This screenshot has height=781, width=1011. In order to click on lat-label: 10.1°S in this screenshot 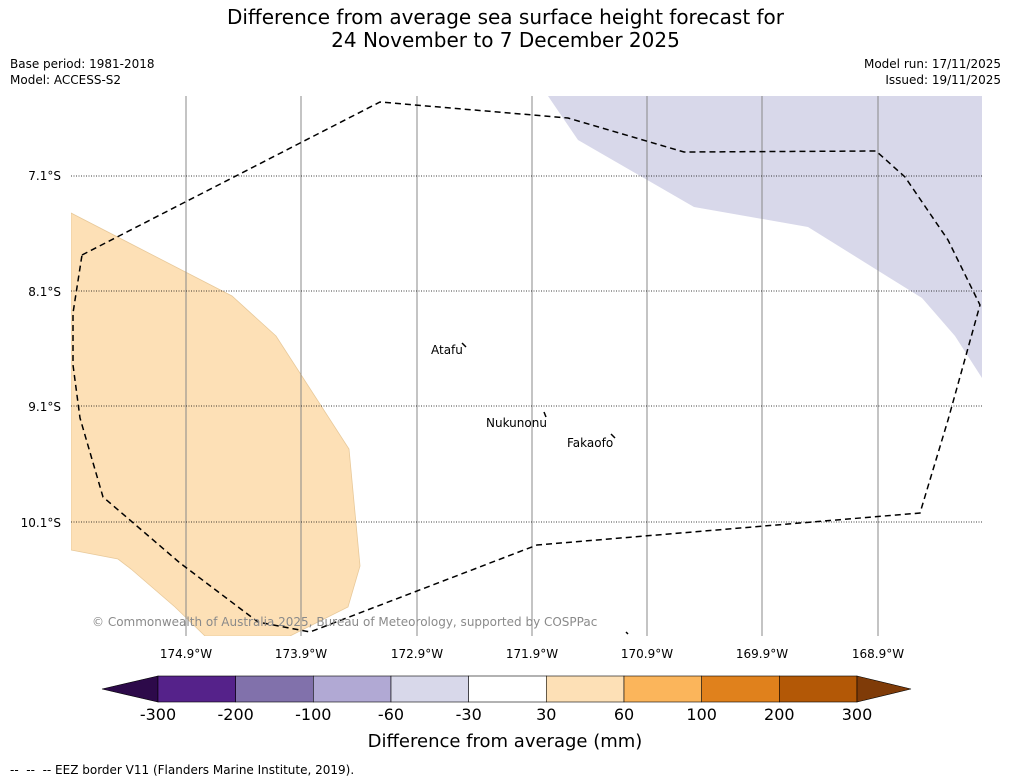, I will do `click(41, 523)`.